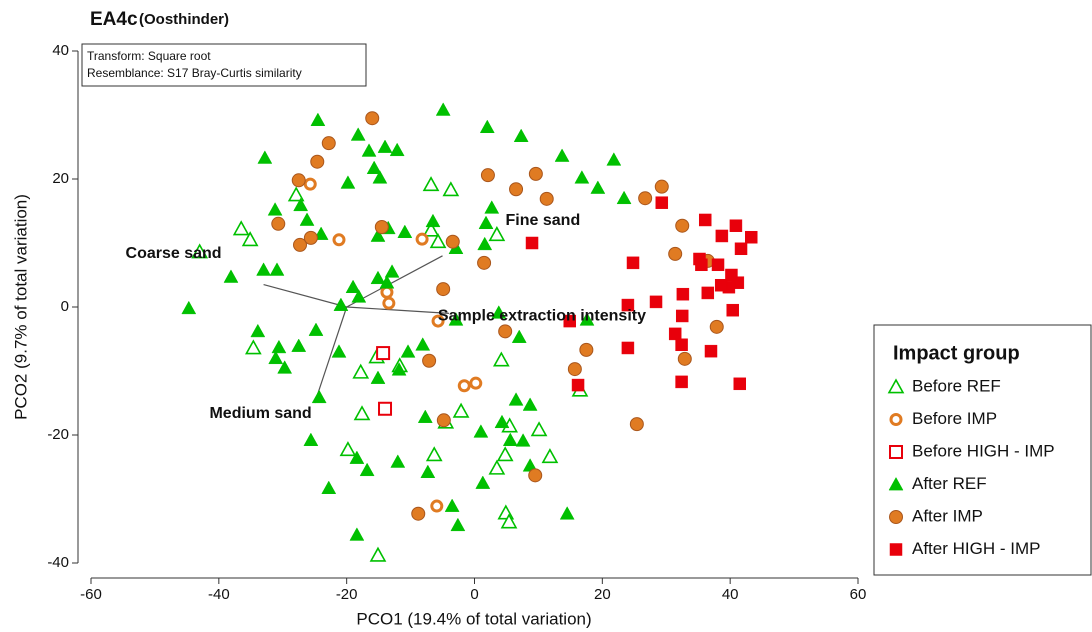 This screenshot has width=1092, height=632. Describe the element at coordinates (858, 594) in the screenshot. I see `x-tick-label: 60` at that location.